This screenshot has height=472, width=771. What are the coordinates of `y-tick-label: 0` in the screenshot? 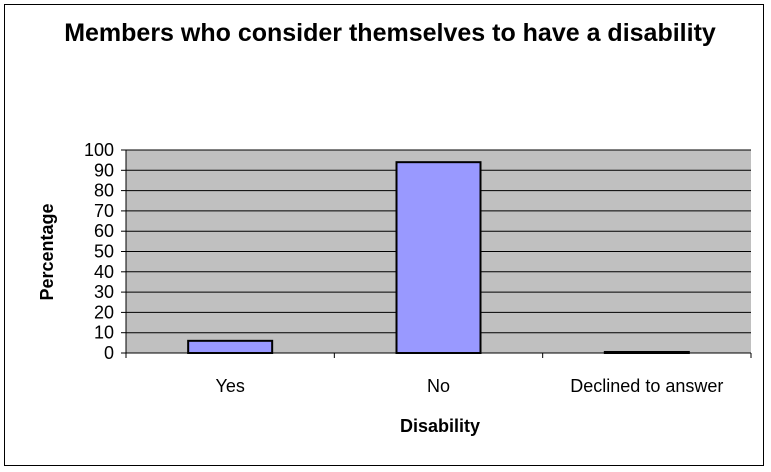 It's located at (109, 353).